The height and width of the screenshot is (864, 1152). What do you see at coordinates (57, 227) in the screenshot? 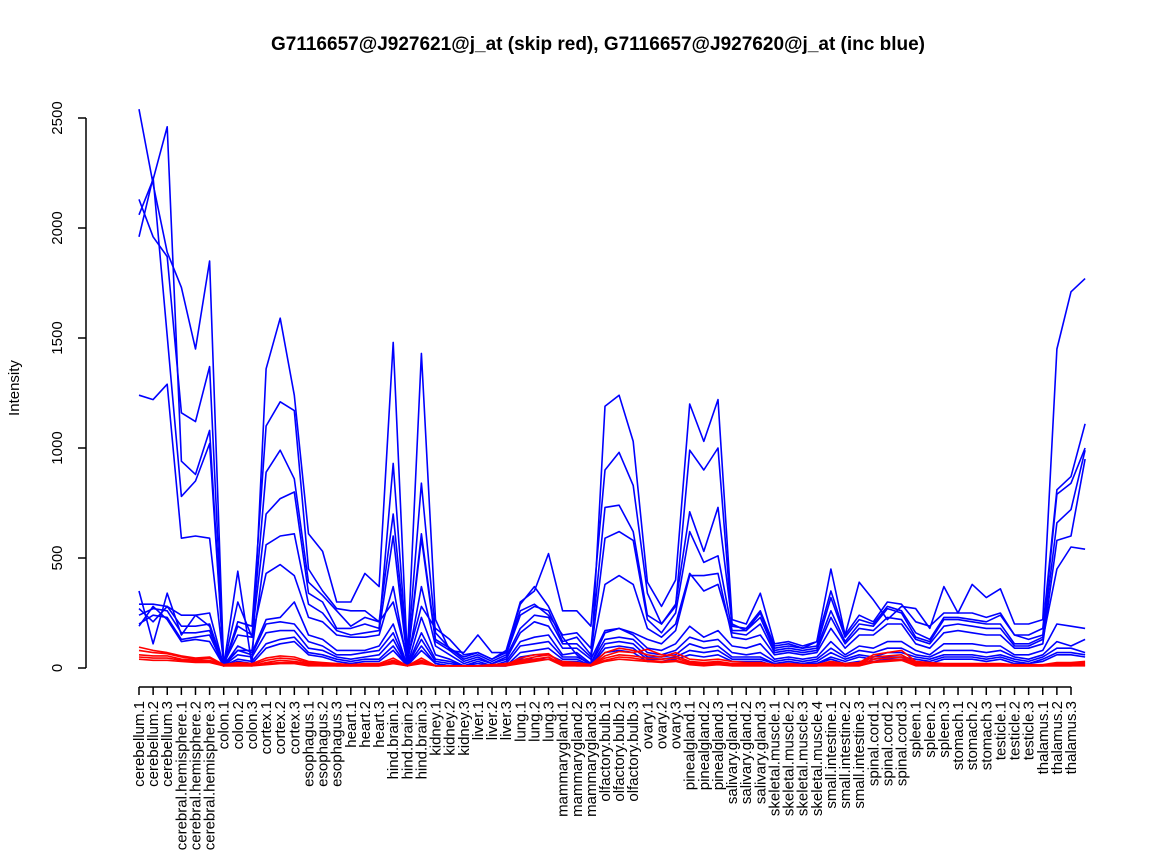
I see `y-tick-label: 2000` at bounding box center [57, 227].